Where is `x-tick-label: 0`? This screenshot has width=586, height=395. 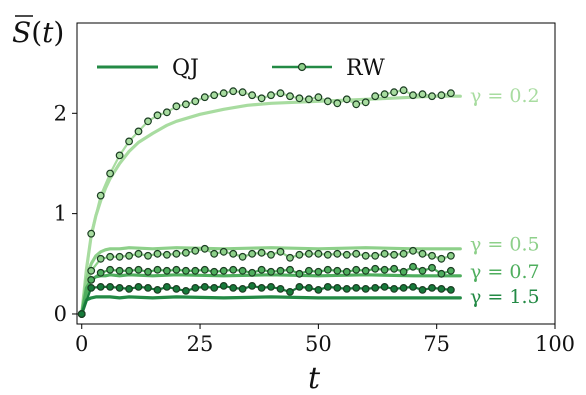 x-tick-label: 0 is located at coordinates (81, 344).